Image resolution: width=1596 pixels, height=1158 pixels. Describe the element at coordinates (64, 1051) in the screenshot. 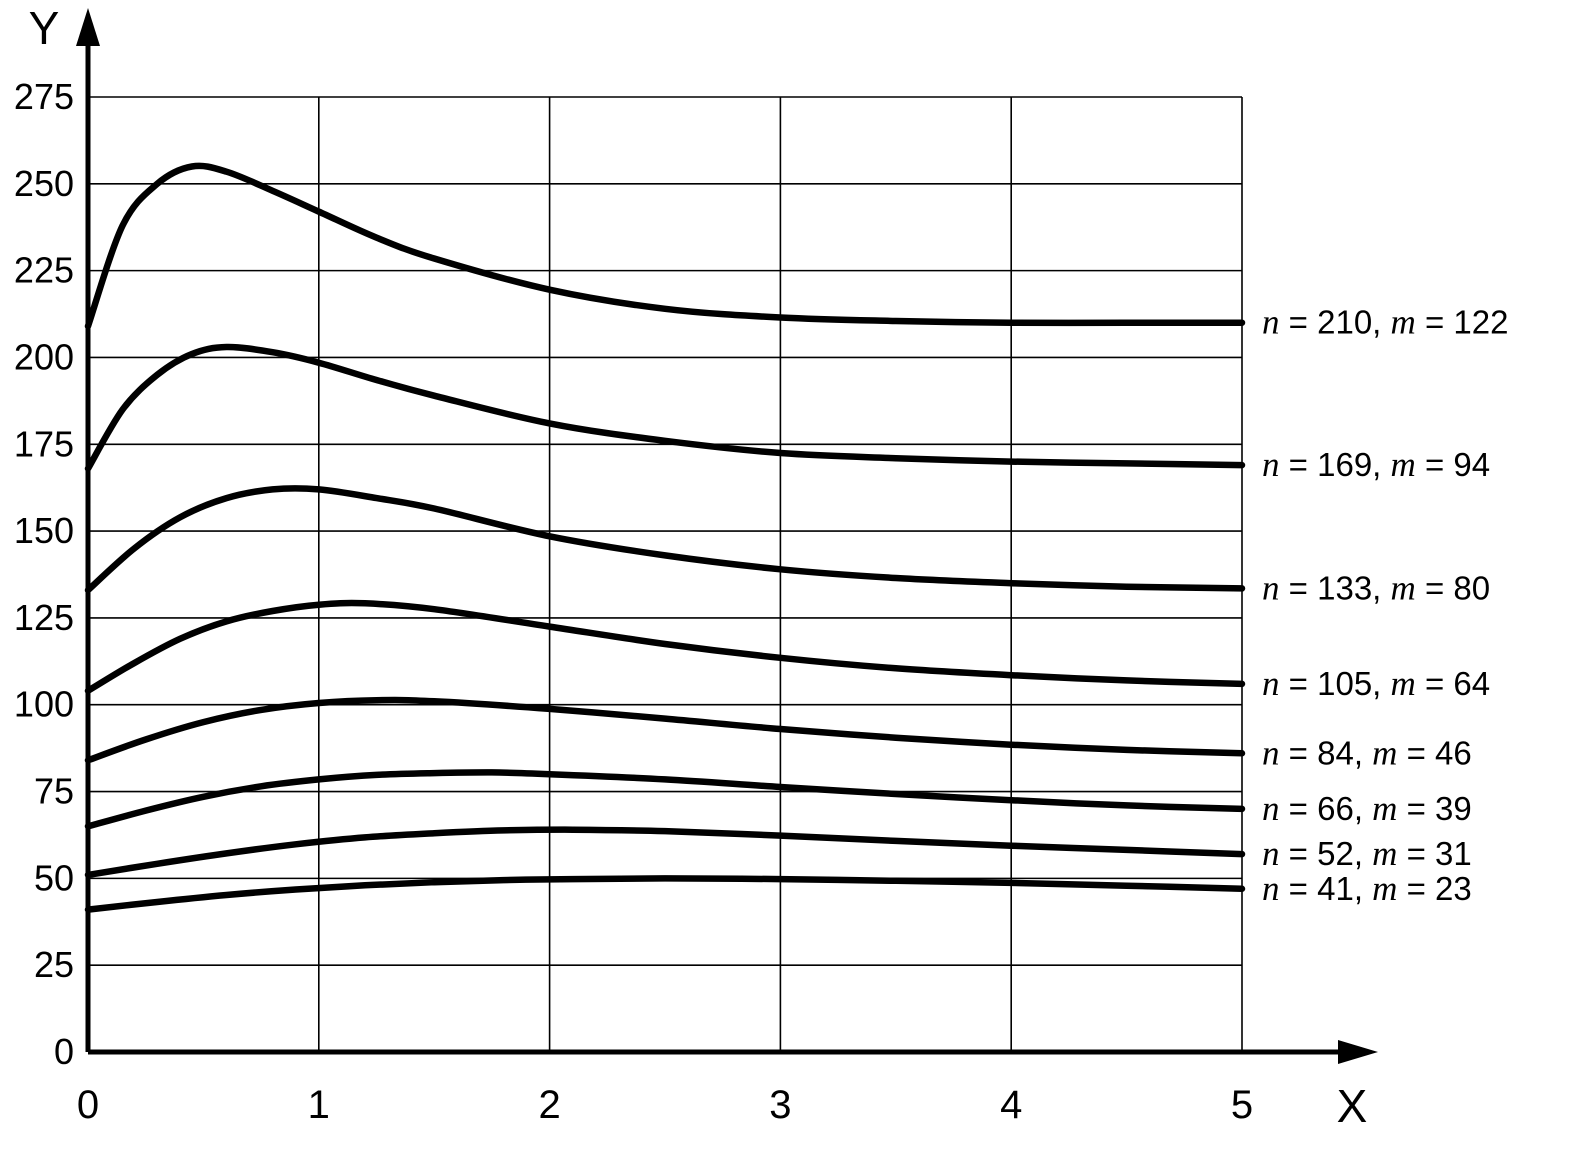

I see `y-tick-label-0: 0` at that location.